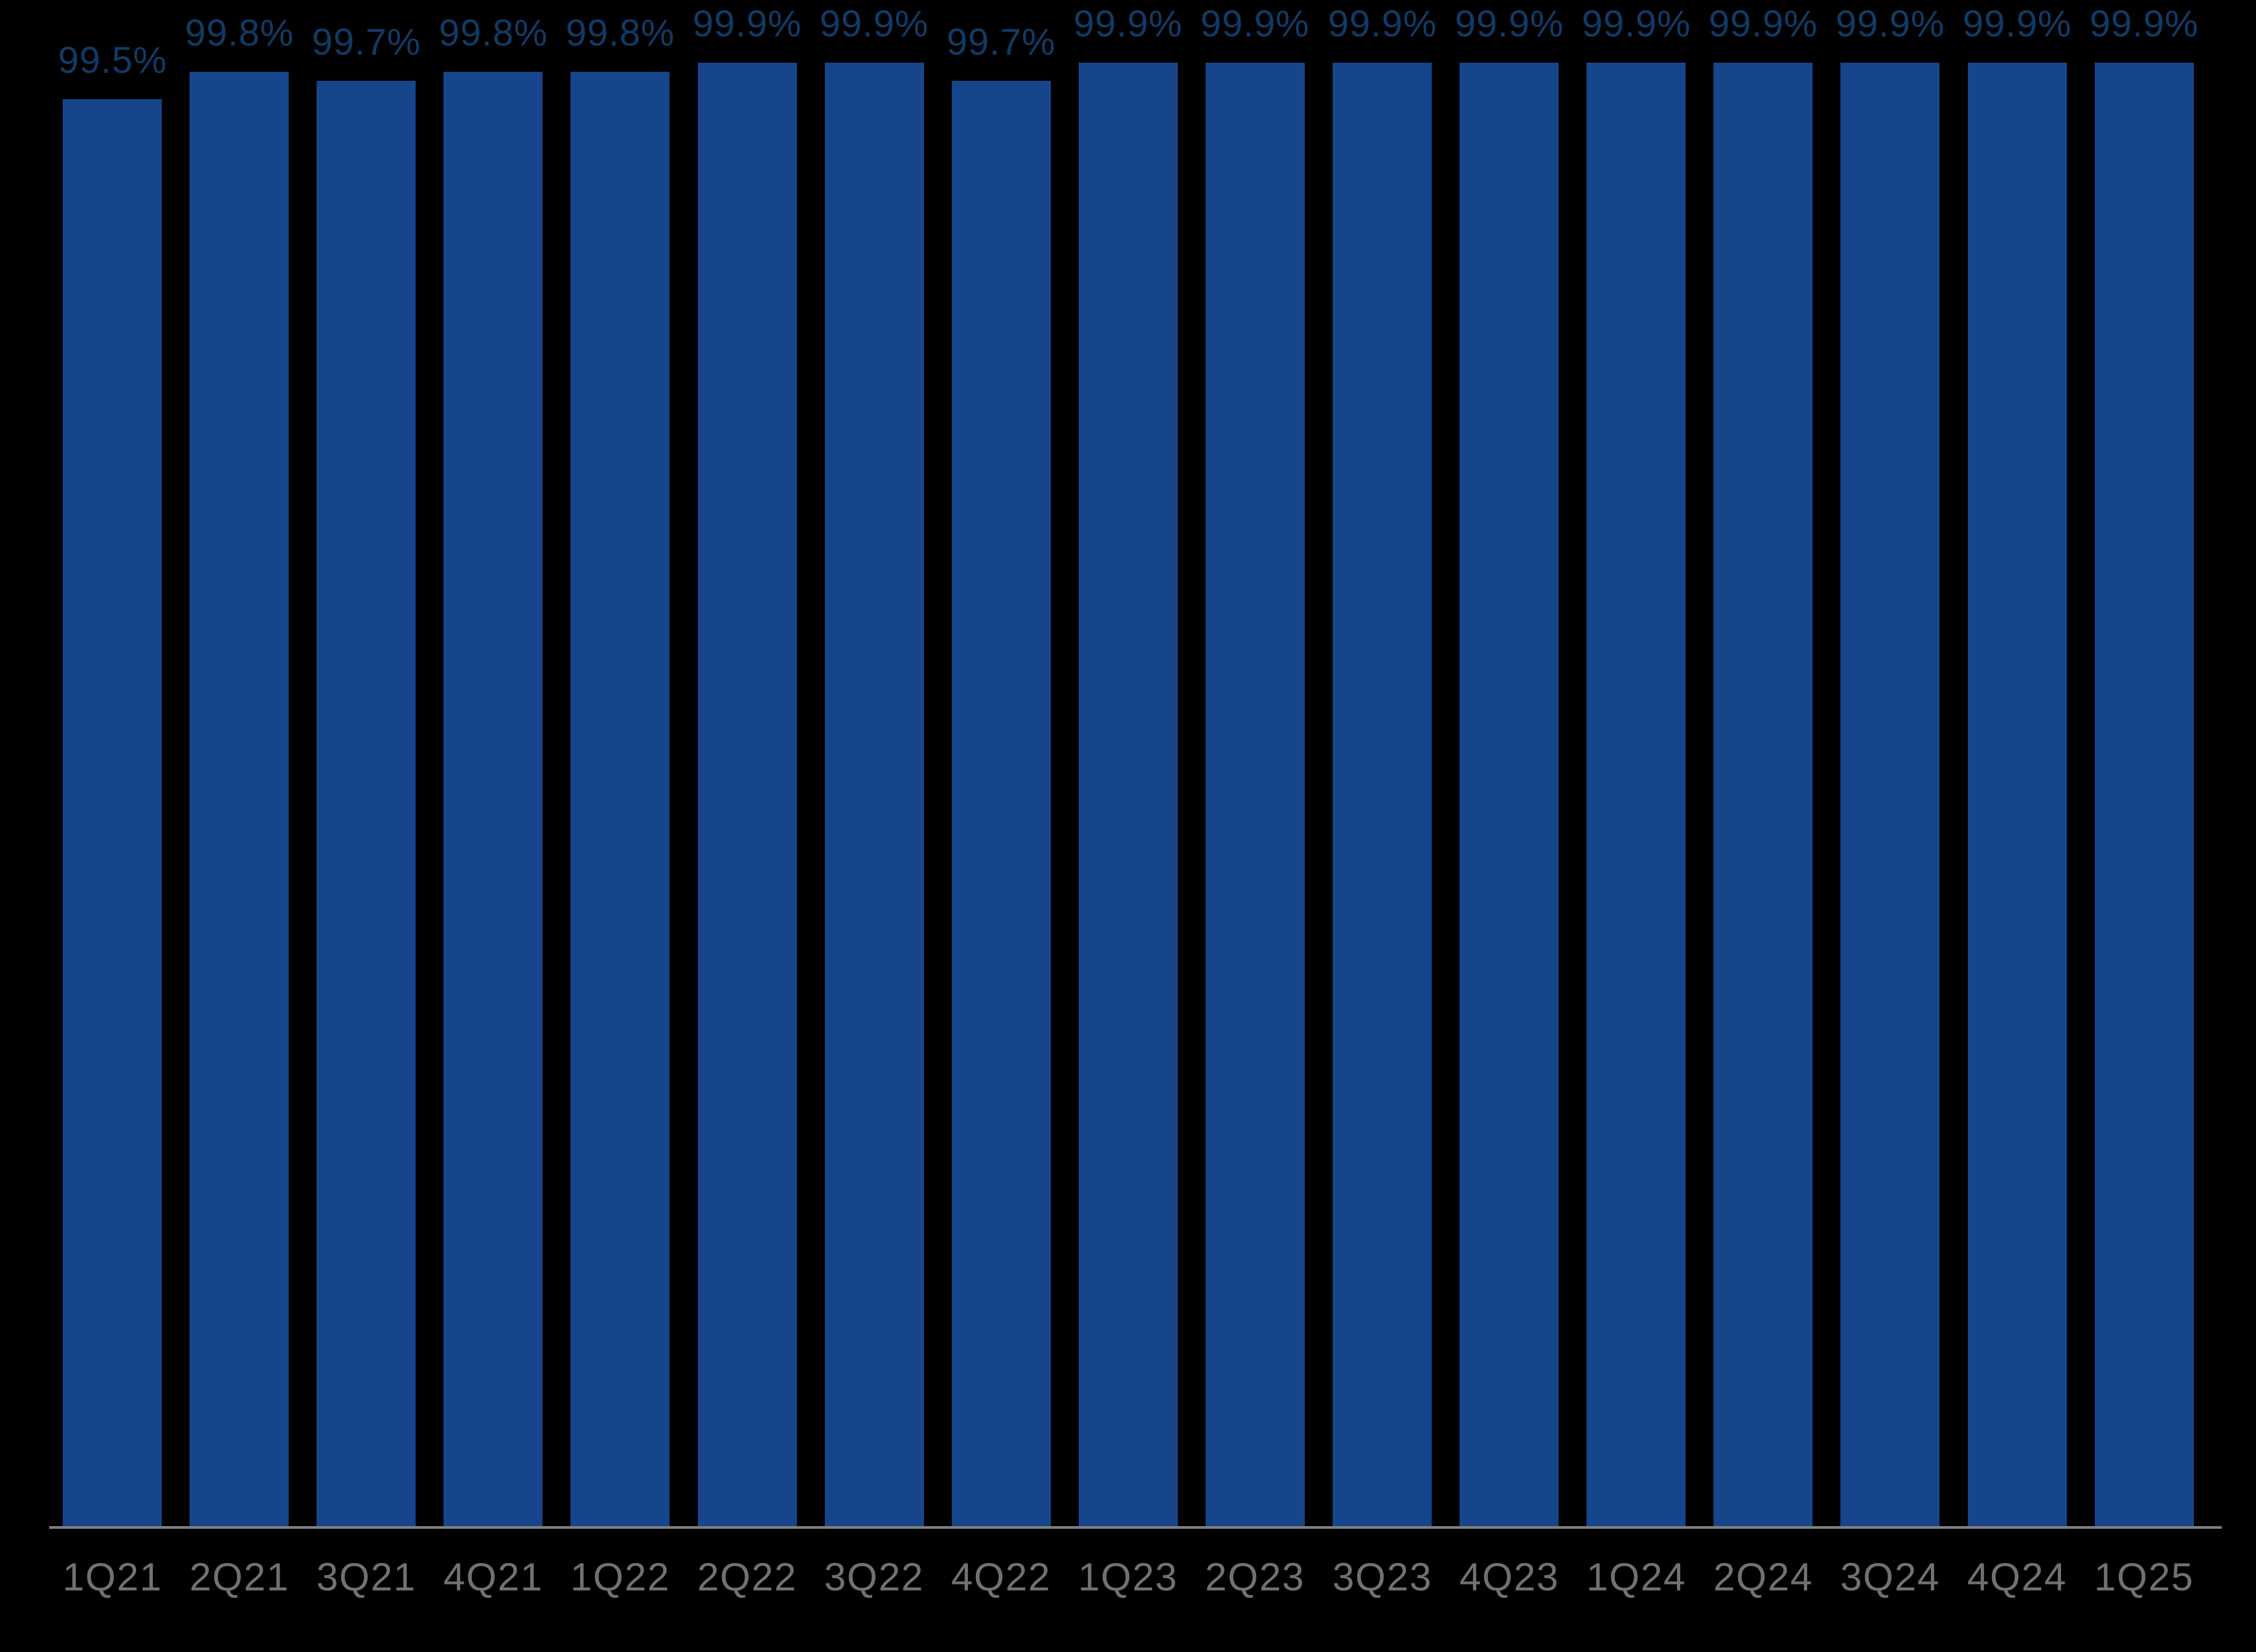 The width and height of the screenshot is (2256, 1652). What do you see at coordinates (1382, 1577) in the screenshot?
I see `x-axis-tick-label: 3Q23` at bounding box center [1382, 1577].